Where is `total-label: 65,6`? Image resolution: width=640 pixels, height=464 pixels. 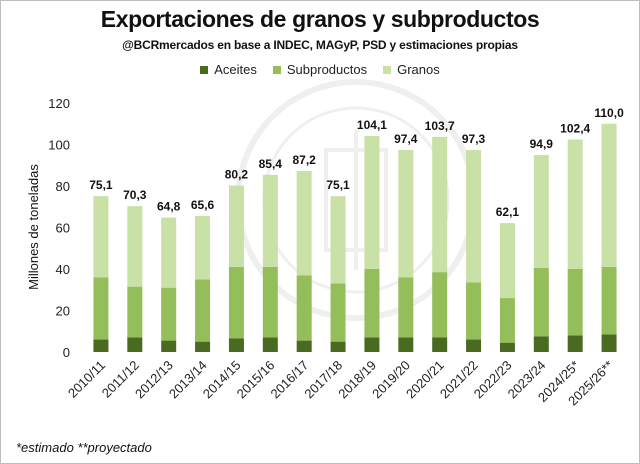
total-label: 65,6 is located at coordinates (203, 205).